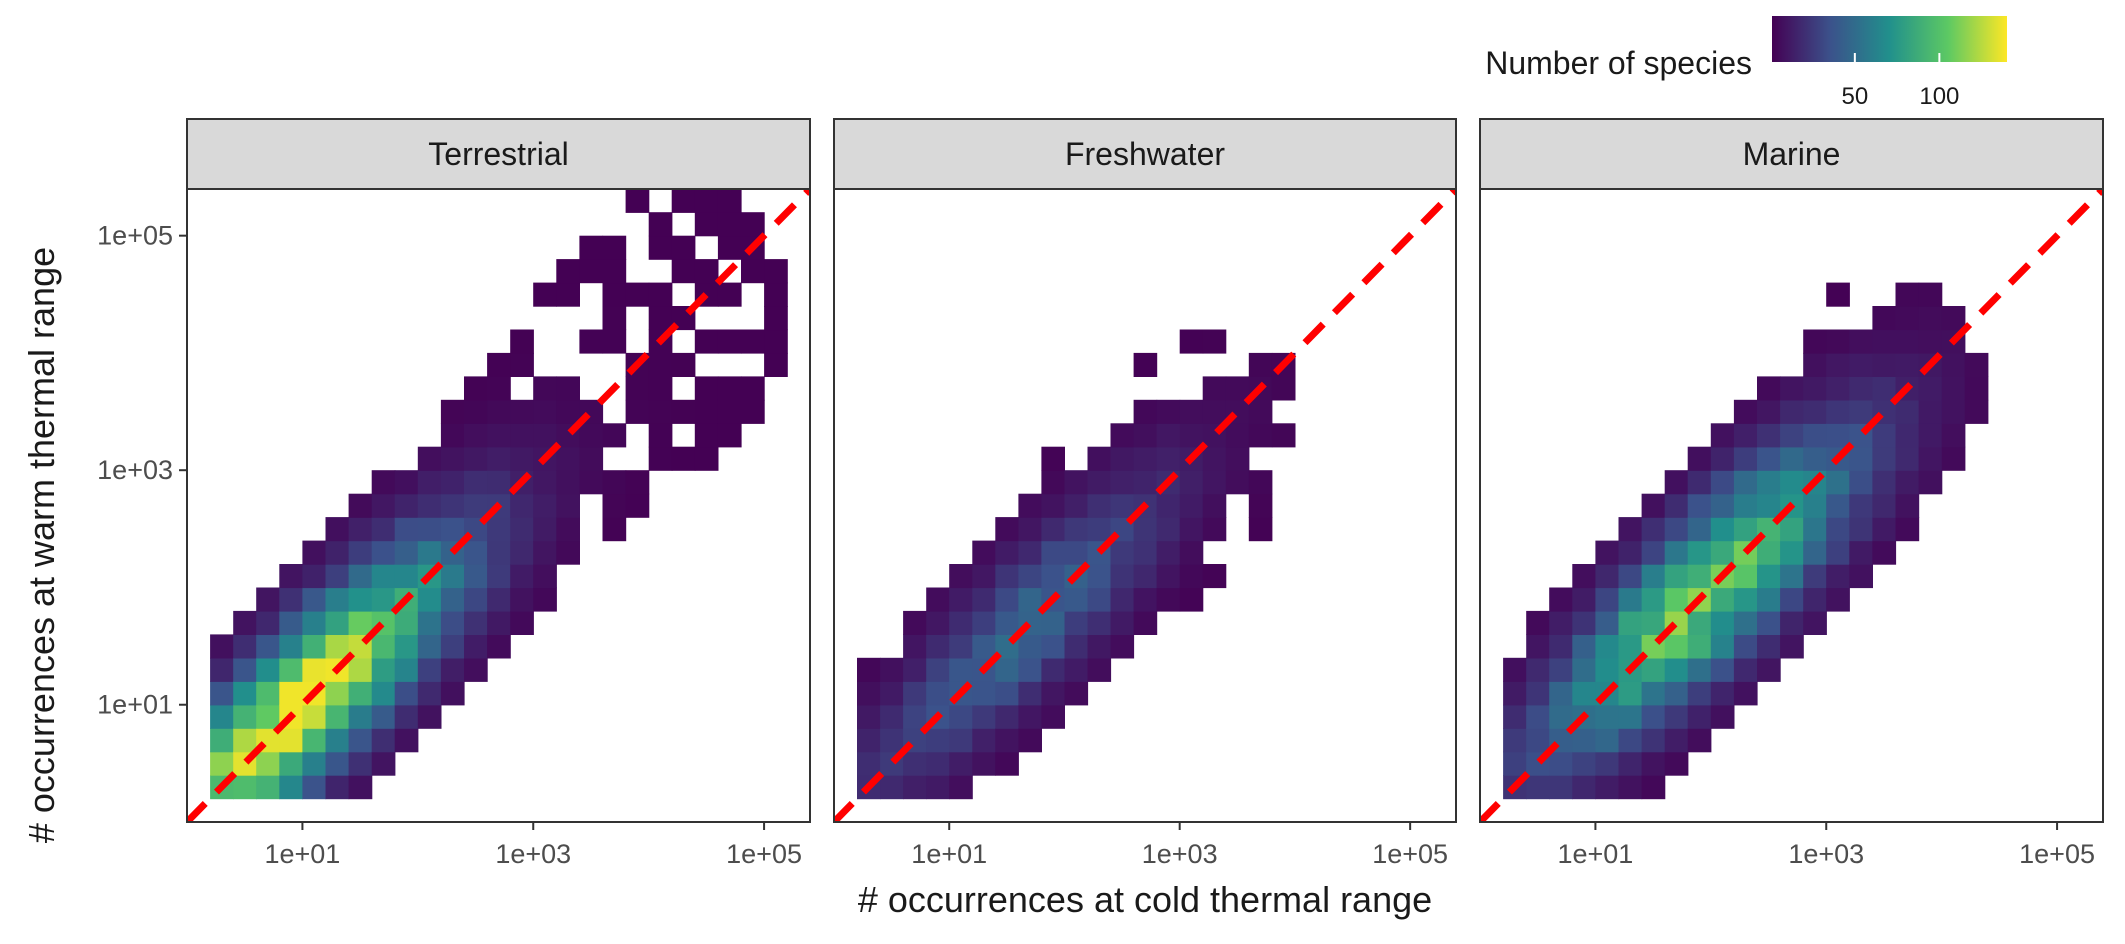 Image resolution: width=2125 pixels, height=944 pixels. I want to click on facet-strip-label: Marine, so click(1792, 154).